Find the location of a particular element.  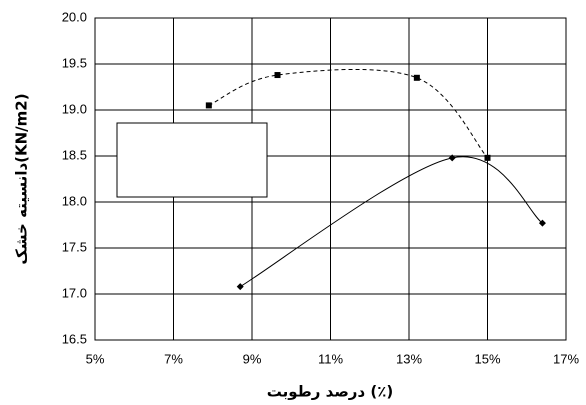

y-tick-label: 17.0 is located at coordinates (74, 292).